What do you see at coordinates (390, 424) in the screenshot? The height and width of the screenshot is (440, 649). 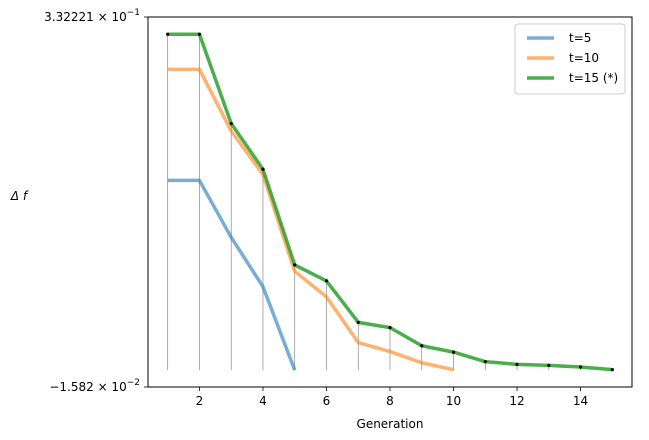 I see `x-axis-label: Generation` at bounding box center [390, 424].